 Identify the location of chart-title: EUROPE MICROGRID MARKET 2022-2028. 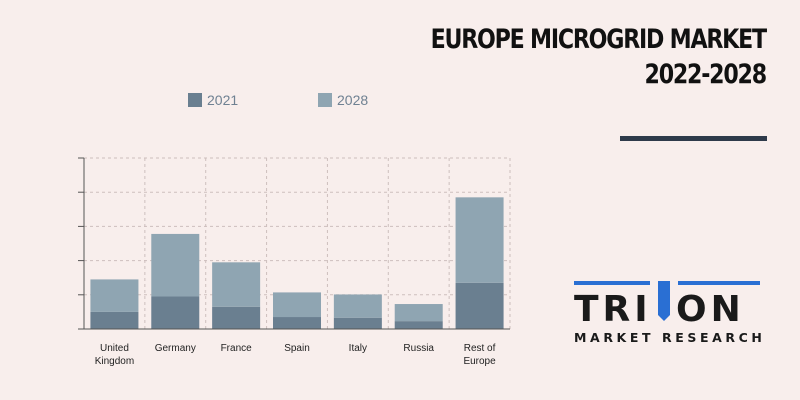
(599, 57).